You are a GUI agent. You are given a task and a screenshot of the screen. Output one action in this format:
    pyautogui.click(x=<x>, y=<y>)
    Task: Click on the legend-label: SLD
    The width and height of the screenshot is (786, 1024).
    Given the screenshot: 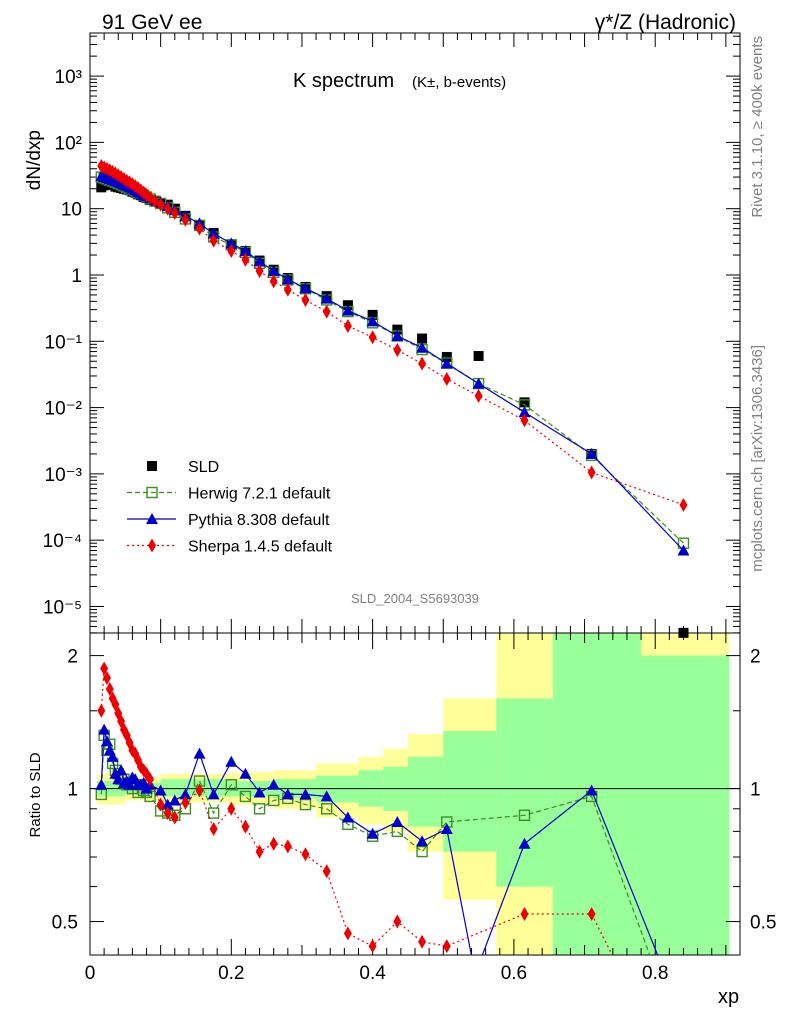 What is the action you would take?
    pyautogui.click(x=203, y=467)
    